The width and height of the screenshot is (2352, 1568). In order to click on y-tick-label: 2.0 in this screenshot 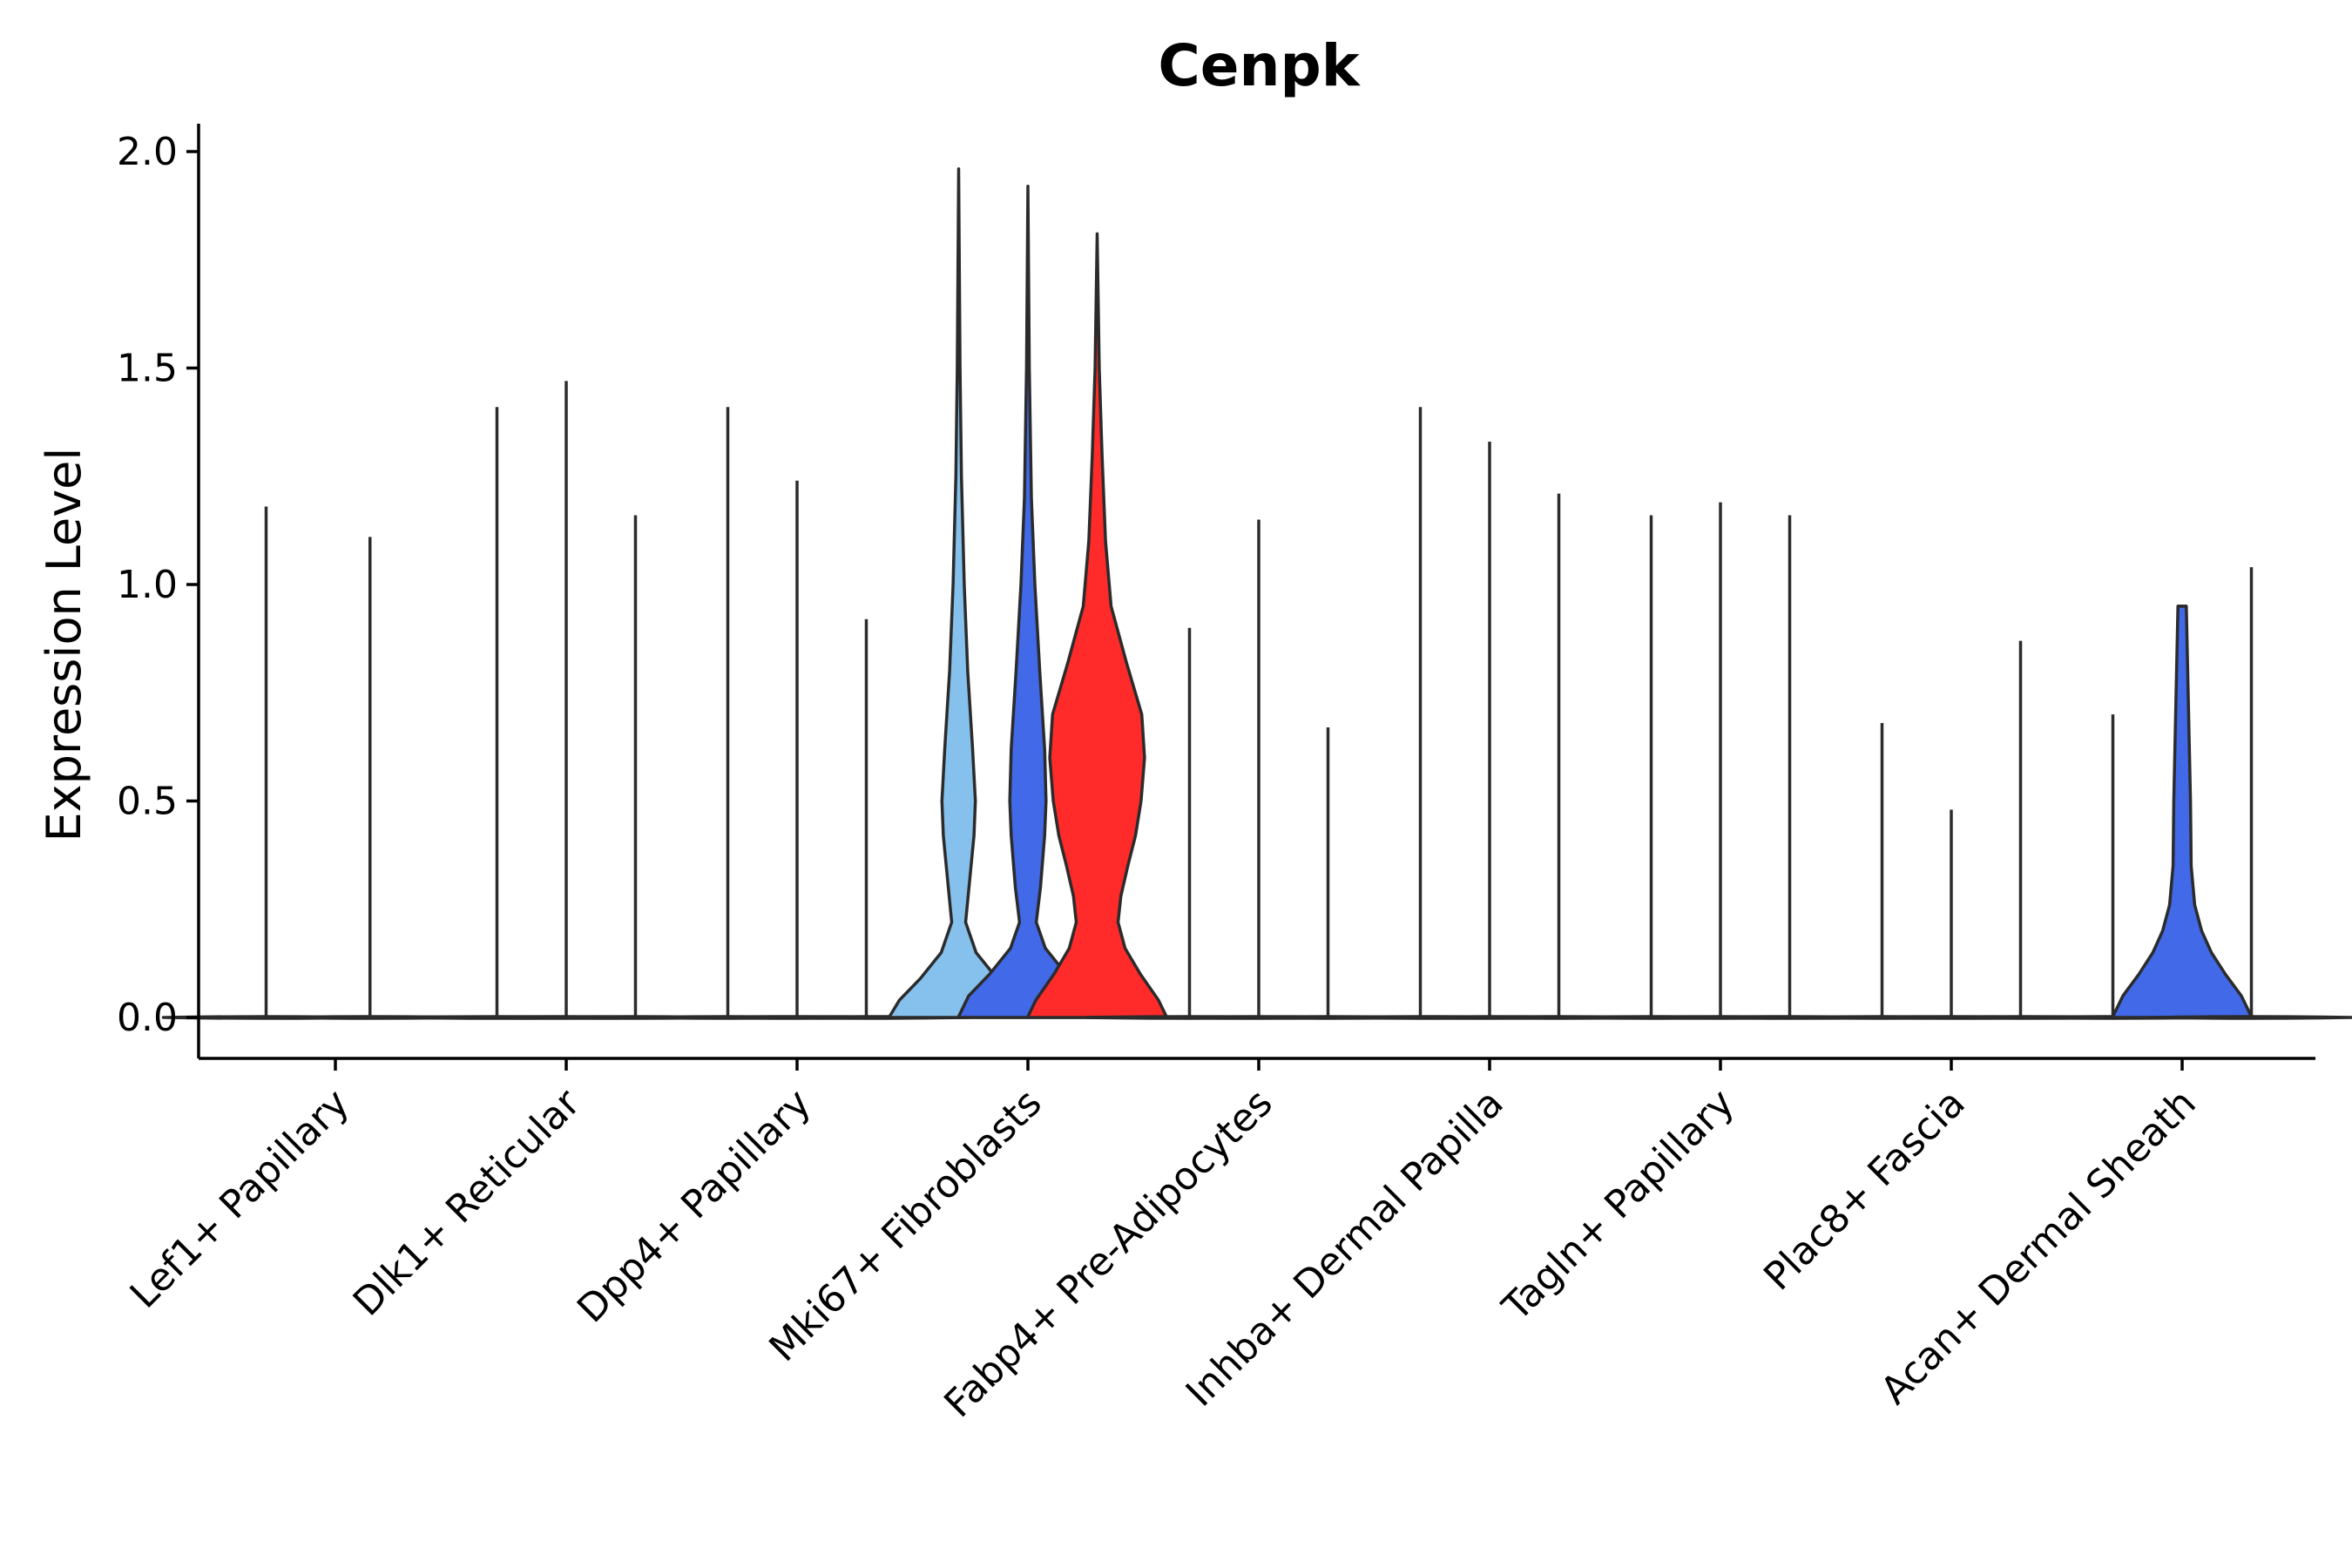, I will do `click(147, 152)`.